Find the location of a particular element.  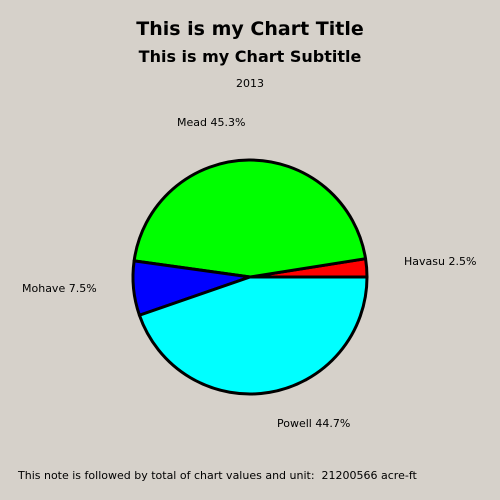

pie-slice-powell is located at coordinates (253, 335).